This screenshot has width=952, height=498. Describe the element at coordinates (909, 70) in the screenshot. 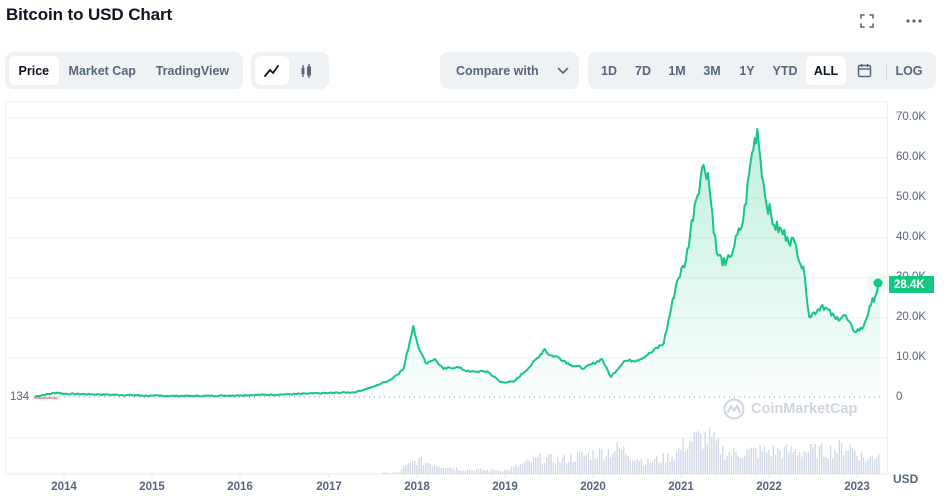

I see `log-scale-toggle: LOG` at that location.